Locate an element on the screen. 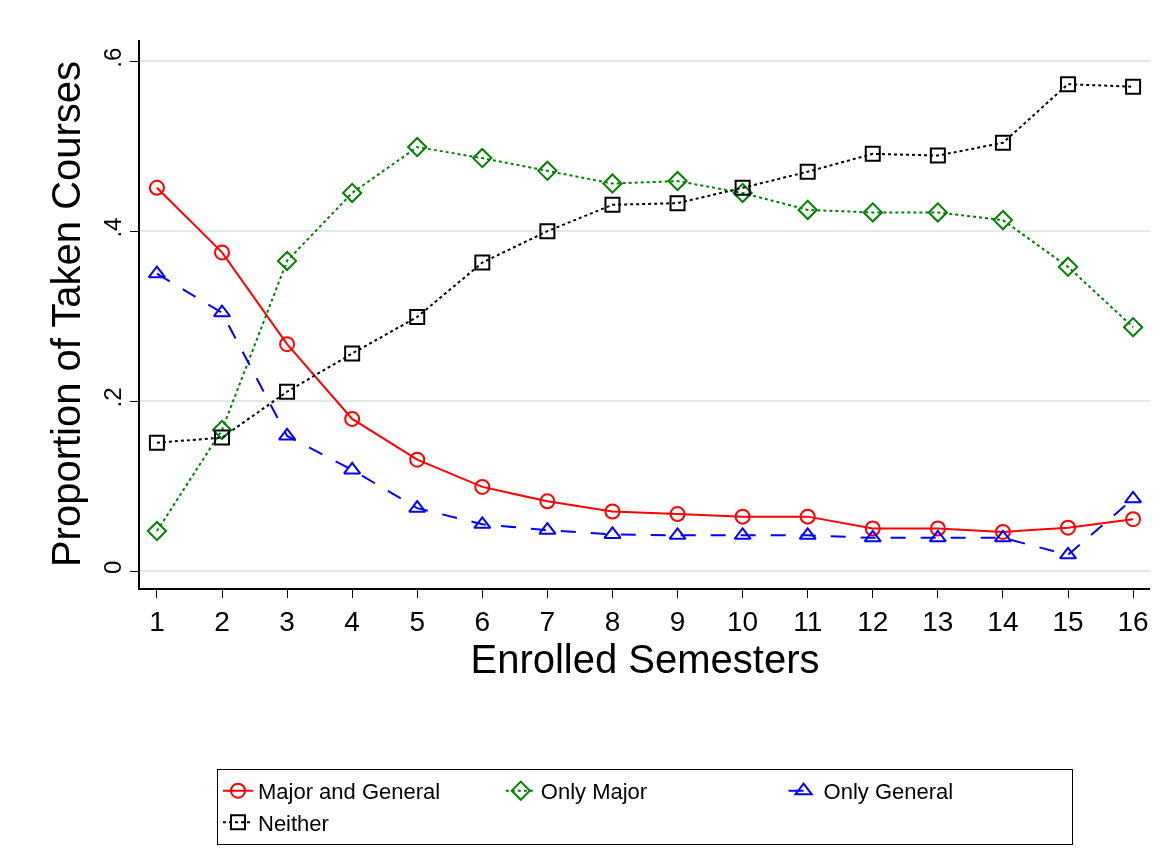 The height and width of the screenshot is (857, 1168). y-tick-label: 0 is located at coordinates (112, 567).